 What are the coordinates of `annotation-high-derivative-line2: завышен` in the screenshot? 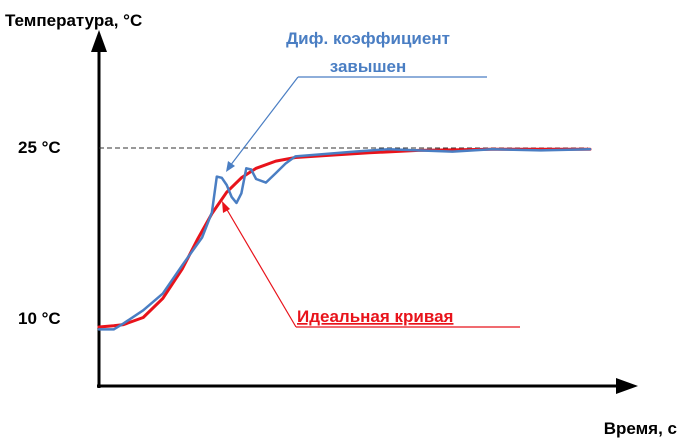 It's located at (368, 66).